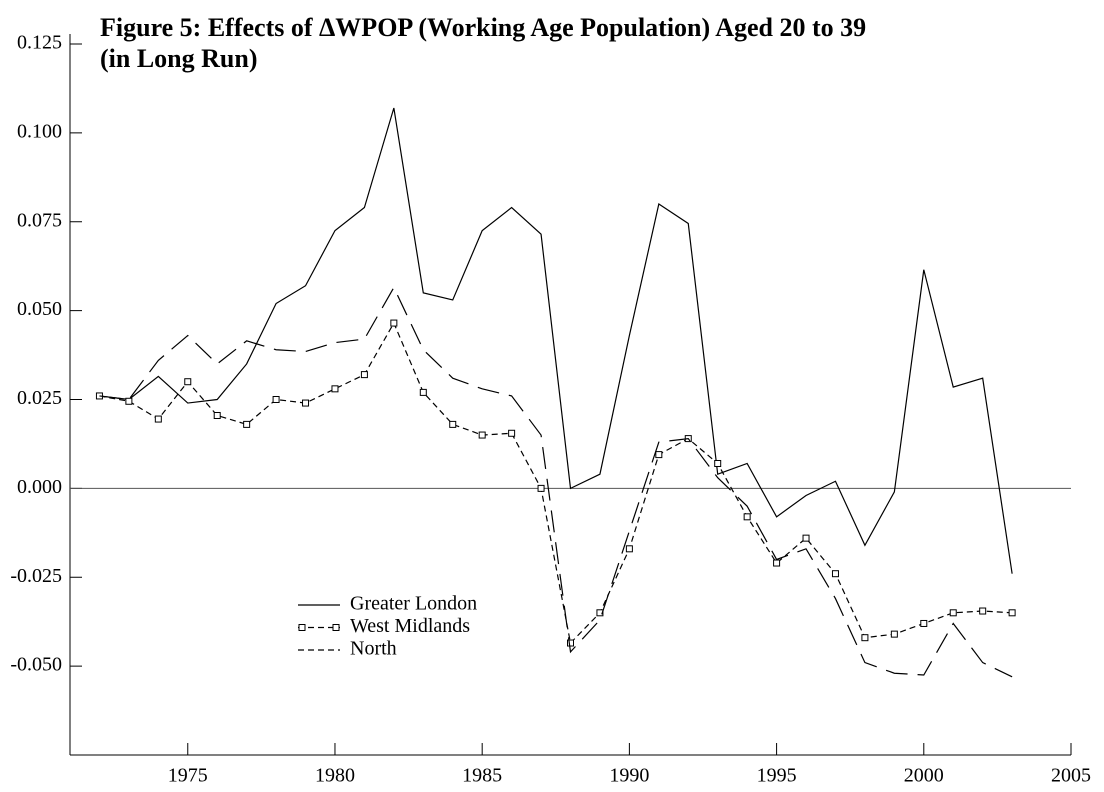  I want to click on y-tick-label: 0.000, so click(39, 487).